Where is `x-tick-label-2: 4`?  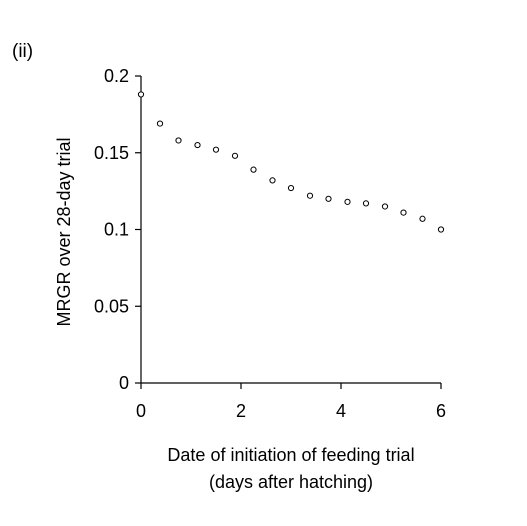
x-tick-label-2: 4 is located at coordinates (341, 411).